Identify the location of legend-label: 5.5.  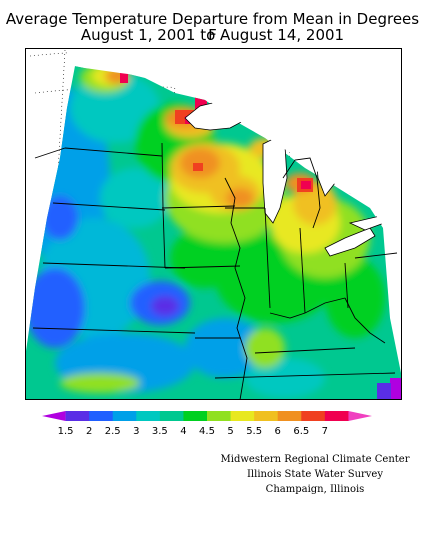
(254, 431).